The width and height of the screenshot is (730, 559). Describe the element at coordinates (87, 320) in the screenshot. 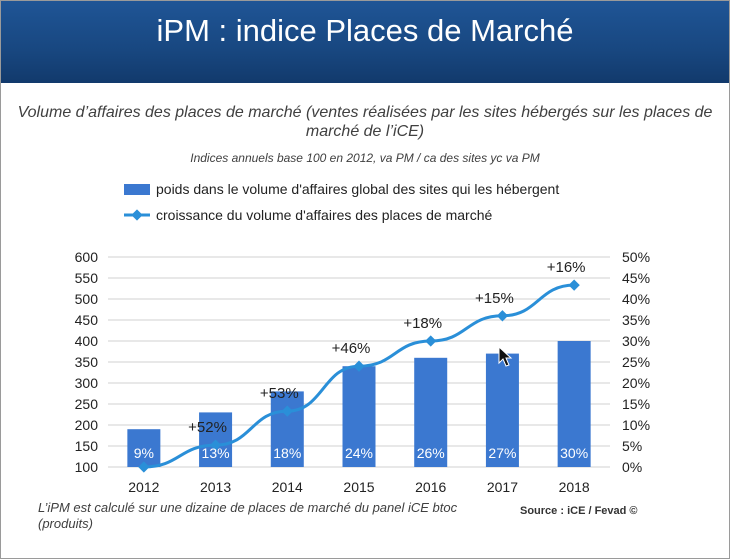

I see `y-left-tick-label: 450` at that location.